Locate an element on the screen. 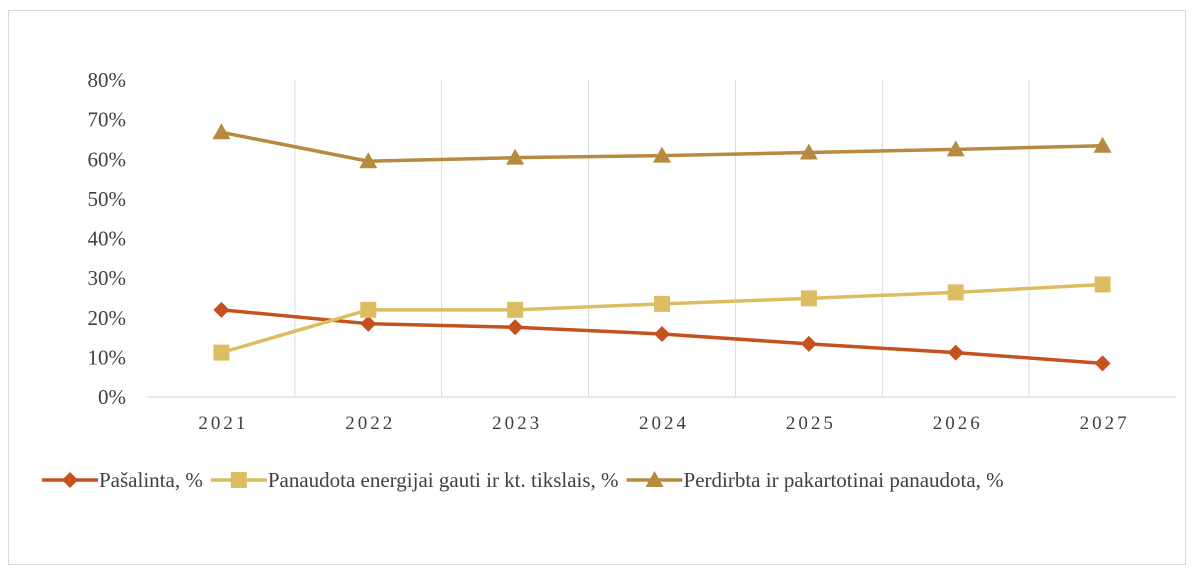  x-tick-label: 2023 is located at coordinates (517, 423).